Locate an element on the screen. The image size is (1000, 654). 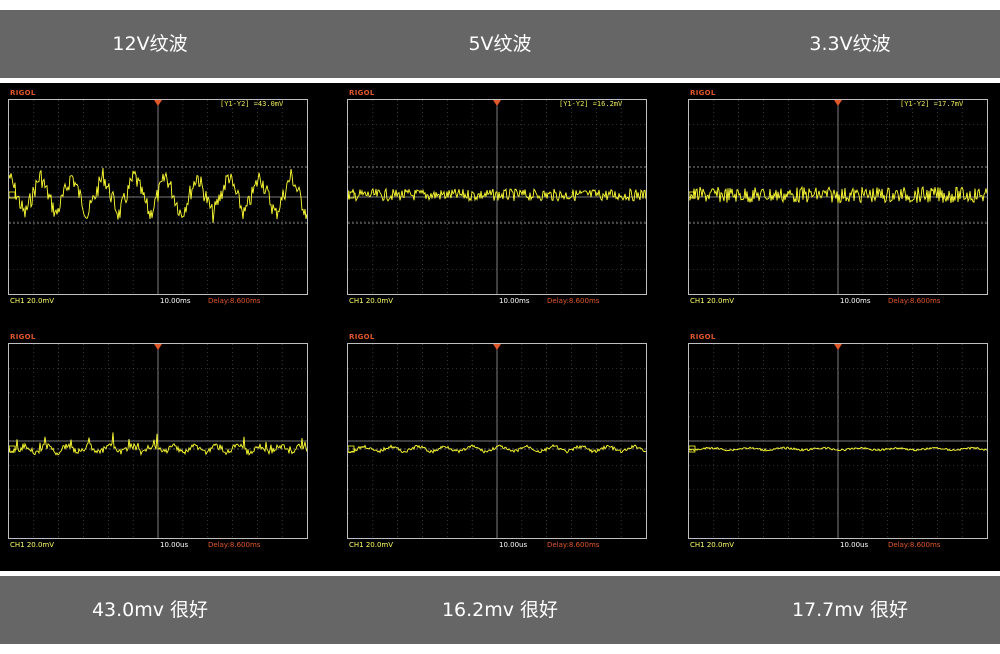
scope-3v3-ripple-zoom: RIGOL CH1 20.0mV 10.00us Delay:8.600ms is located at coordinates (838, 442).